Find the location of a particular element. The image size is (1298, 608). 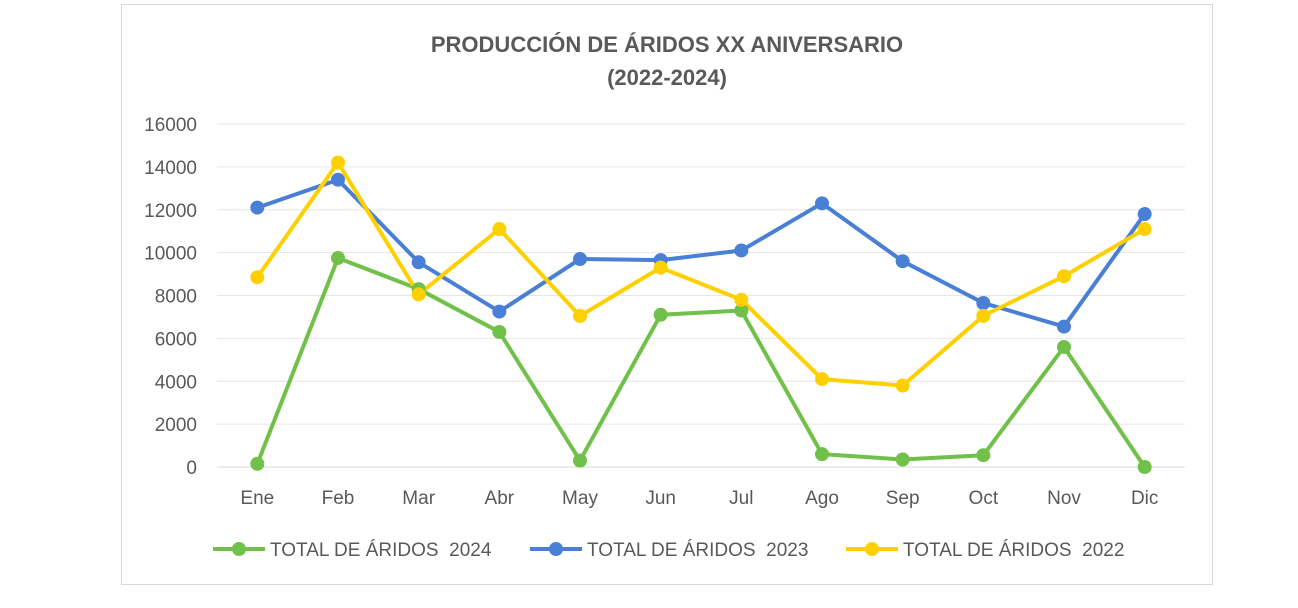

y-tick-label: 16000 is located at coordinates (170, 125).